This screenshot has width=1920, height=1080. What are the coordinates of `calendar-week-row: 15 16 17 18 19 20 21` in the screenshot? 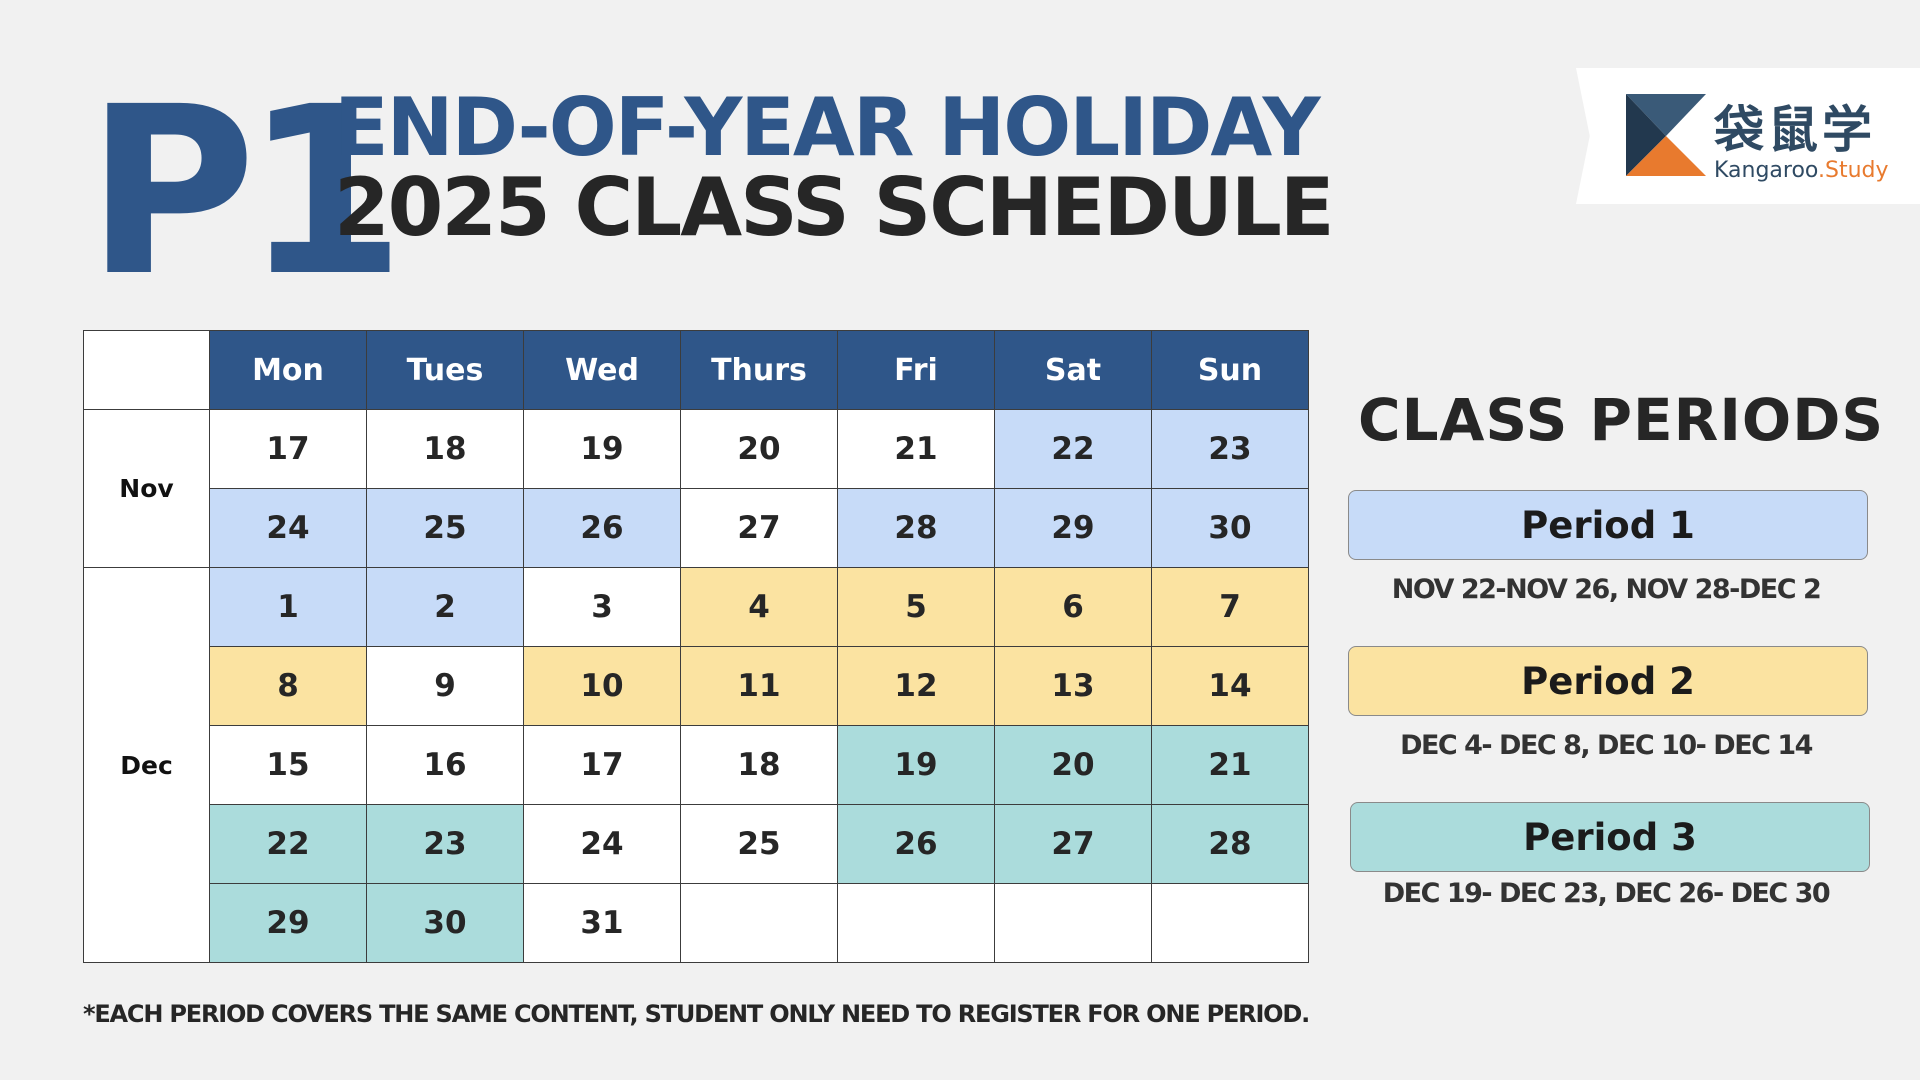 It's located at (696, 765).